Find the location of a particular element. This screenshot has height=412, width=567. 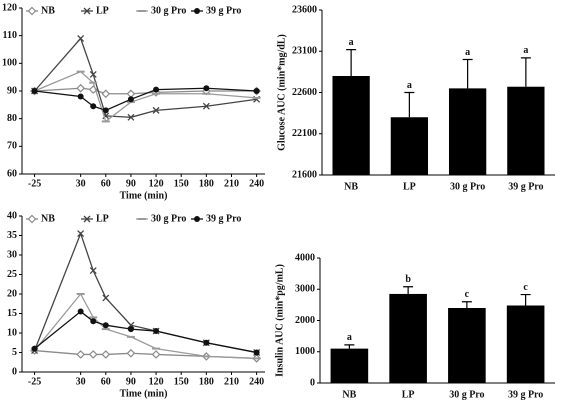

x-axis-label: Time (min) is located at coordinates (144, 195).